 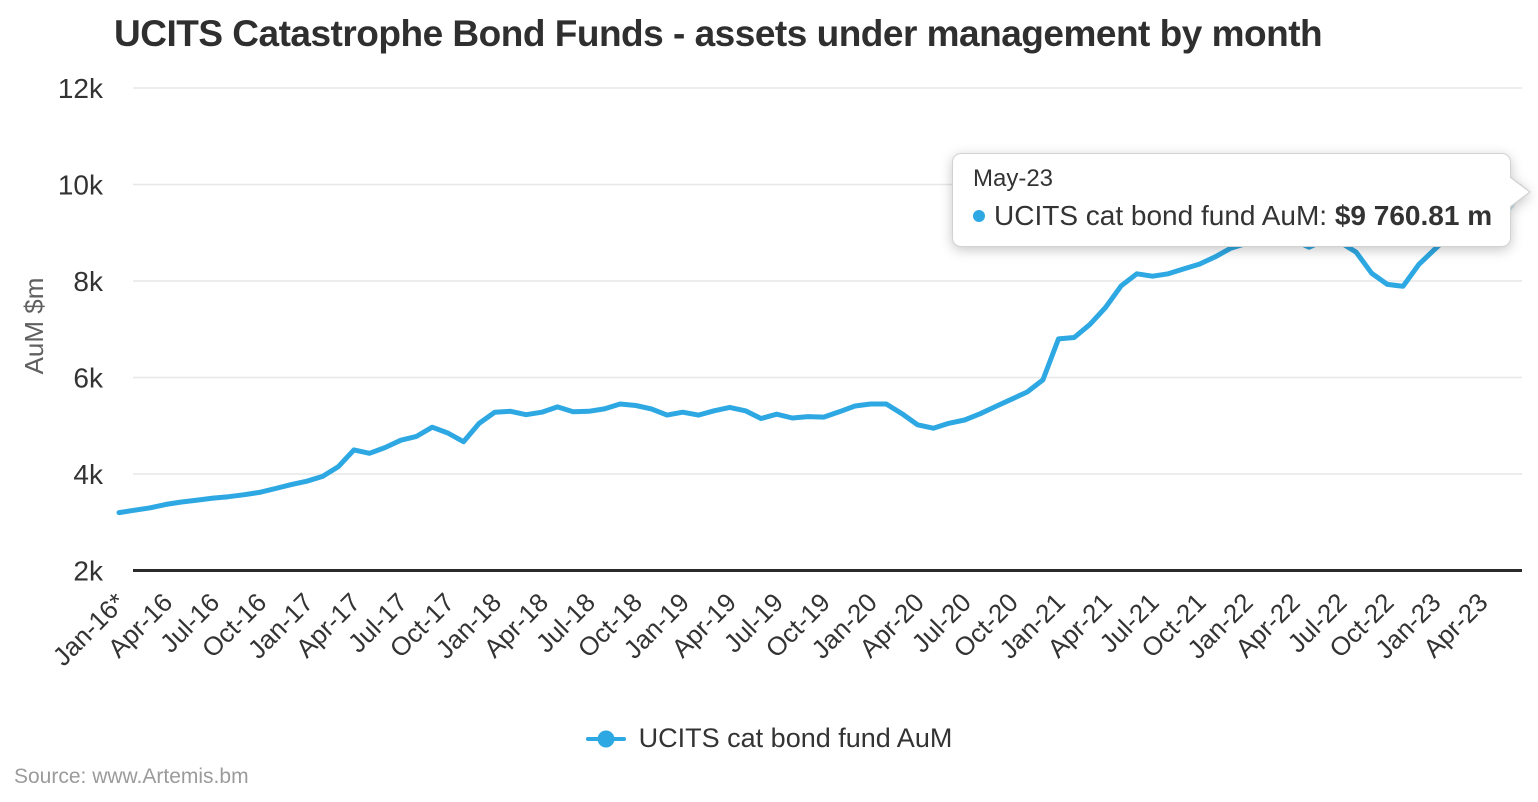 I want to click on source-attribution: Source: www.Artemis.bm, so click(x=131, y=776).